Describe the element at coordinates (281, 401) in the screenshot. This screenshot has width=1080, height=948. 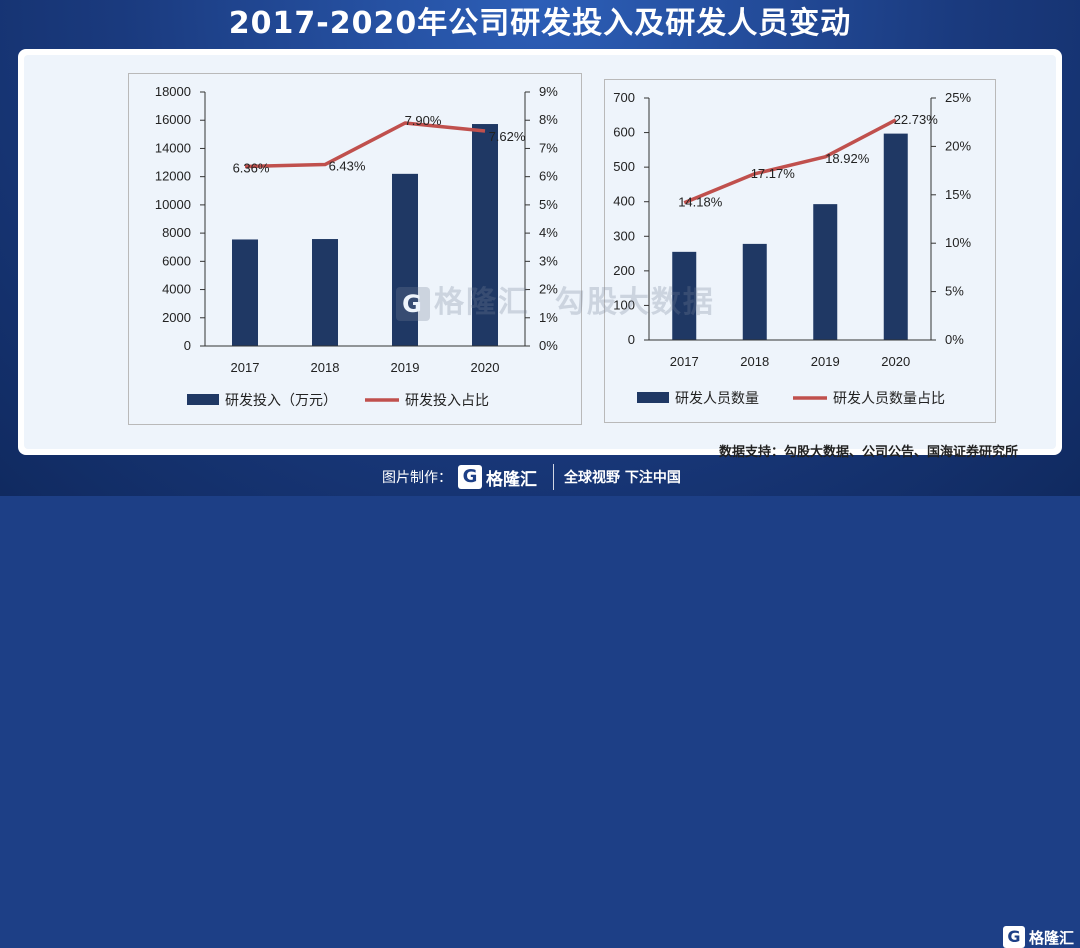
I see `legend-bar-label: 研发投入（万元）` at that location.